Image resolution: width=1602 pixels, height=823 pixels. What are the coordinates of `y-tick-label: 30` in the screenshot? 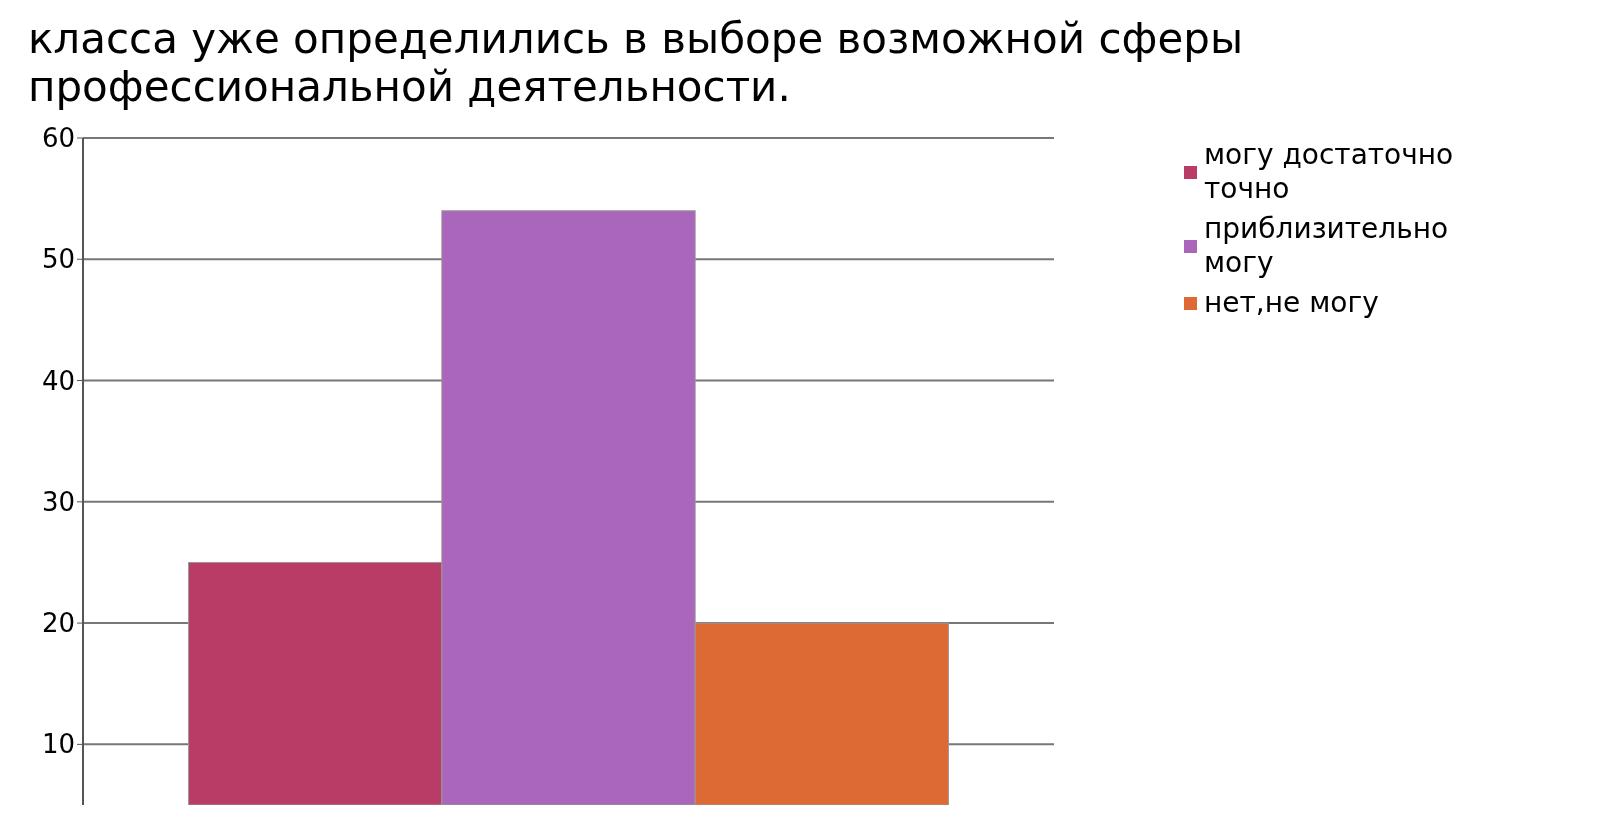 It's located at (58, 501).